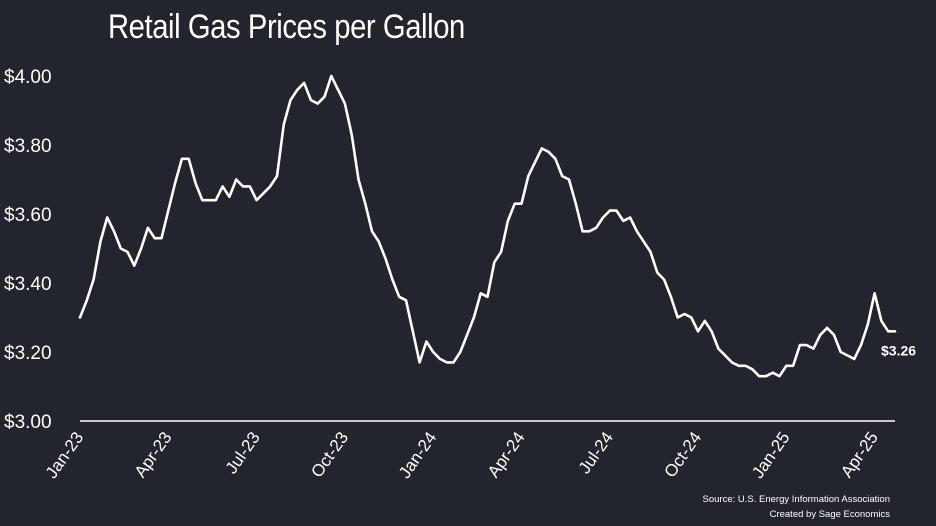 The width and height of the screenshot is (936, 526). What do you see at coordinates (682, 454) in the screenshot?
I see `x-tick-label: Oct-24` at bounding box center [682, 454].